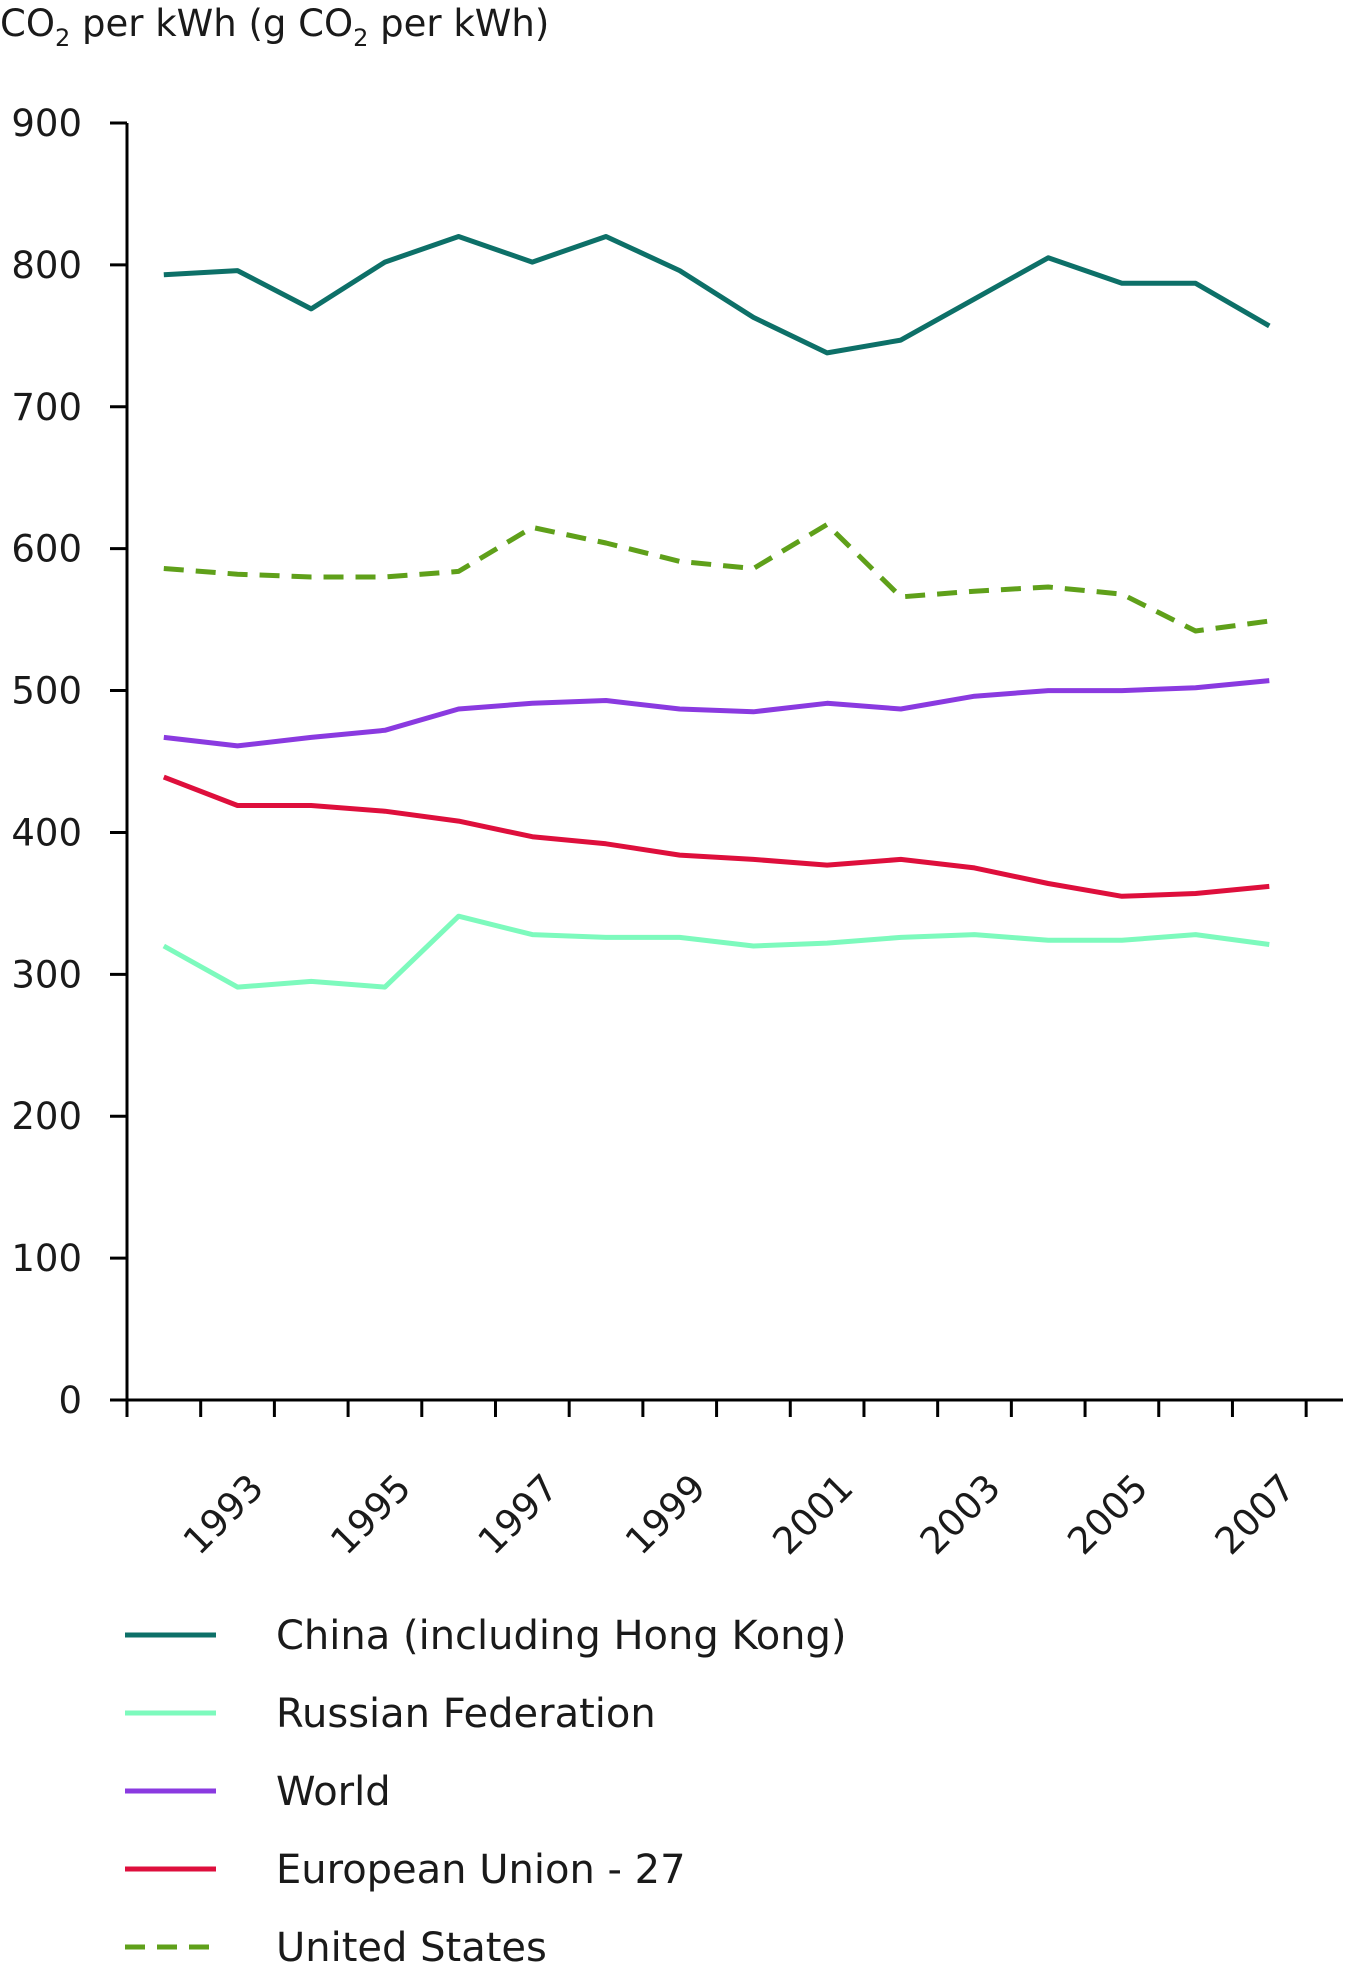  Describe the element at coordinates (411, 1948) in the screenshot. I see `legend-label: United States` at that location.